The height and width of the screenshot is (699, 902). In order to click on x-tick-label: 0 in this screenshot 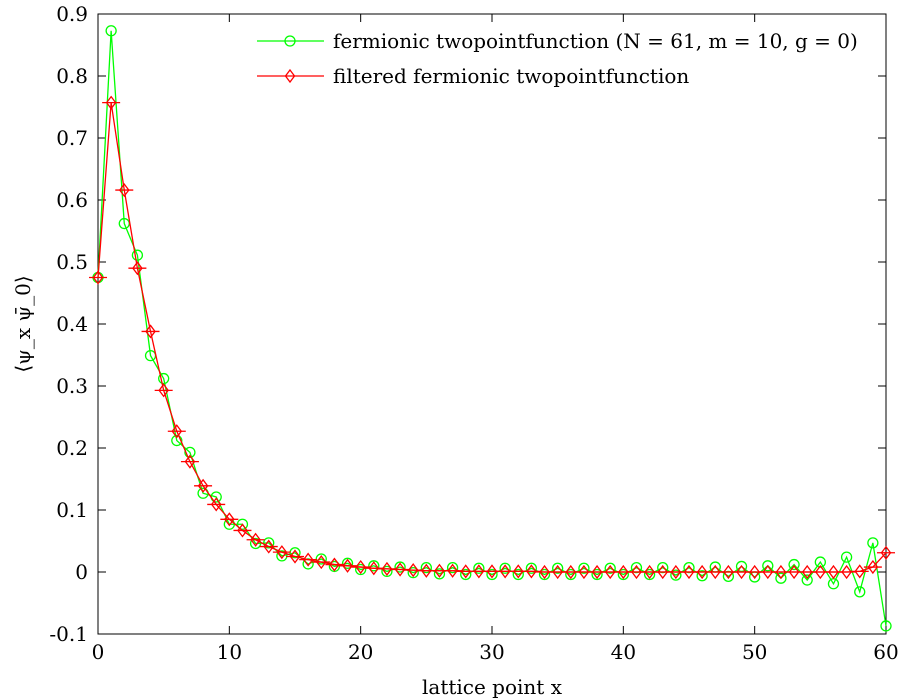, I will do `click(98, 652)`.